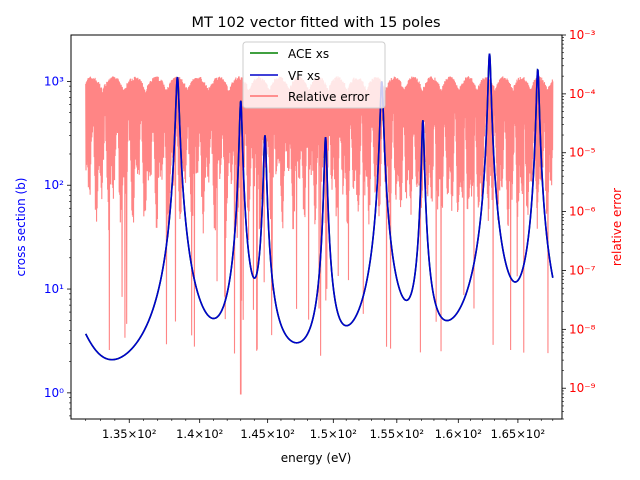  Describe the element at coordinates (199, 434) in the screenshot. I see `x-tick-label: 1.4×10²` at that location.